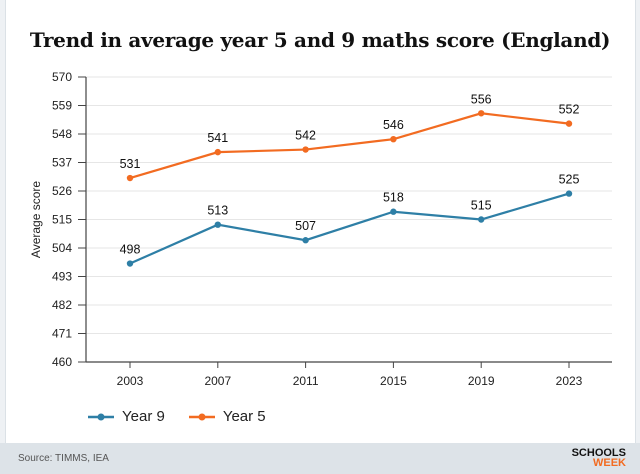 The width and height of the screenshot is (640, 474). I want to click on data-label: 513, so click(217, 211).